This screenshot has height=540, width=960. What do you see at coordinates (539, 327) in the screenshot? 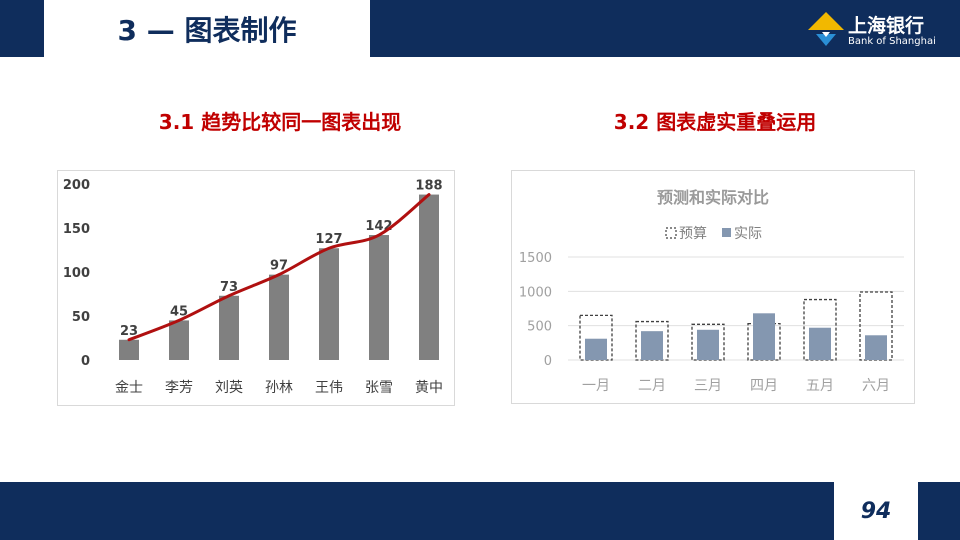
I see `y-tick-label: 500` at bounding box center [539, 327].